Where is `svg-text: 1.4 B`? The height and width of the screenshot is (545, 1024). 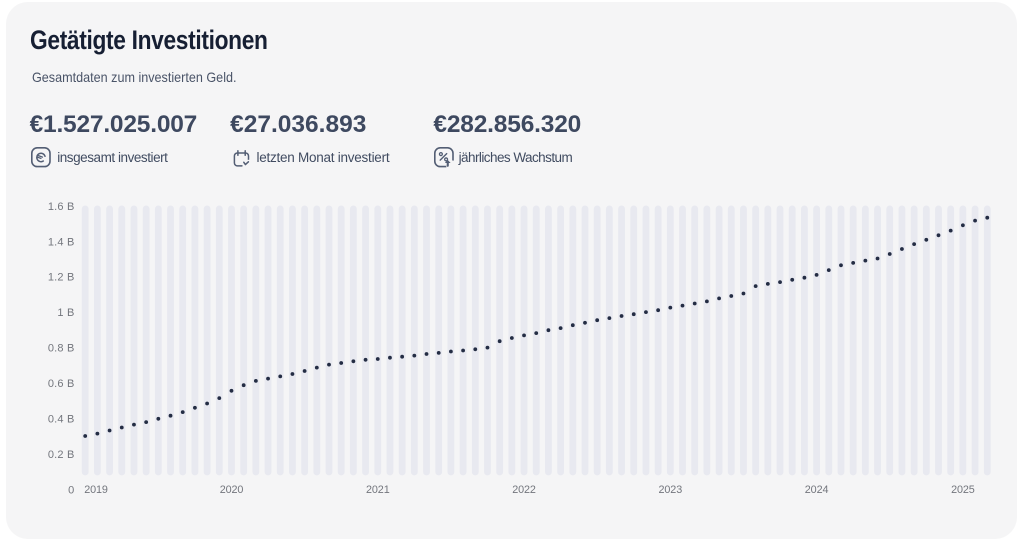
svg-text: 1.4 B is located at coordinates (61, 242).